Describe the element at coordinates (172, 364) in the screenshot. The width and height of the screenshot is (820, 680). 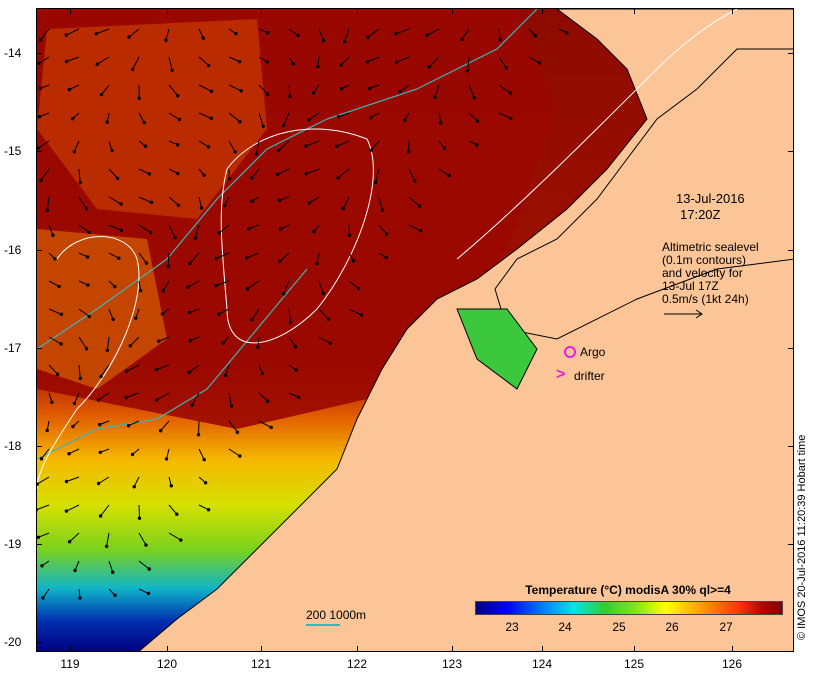
I see `isobath-1000m` at that location.